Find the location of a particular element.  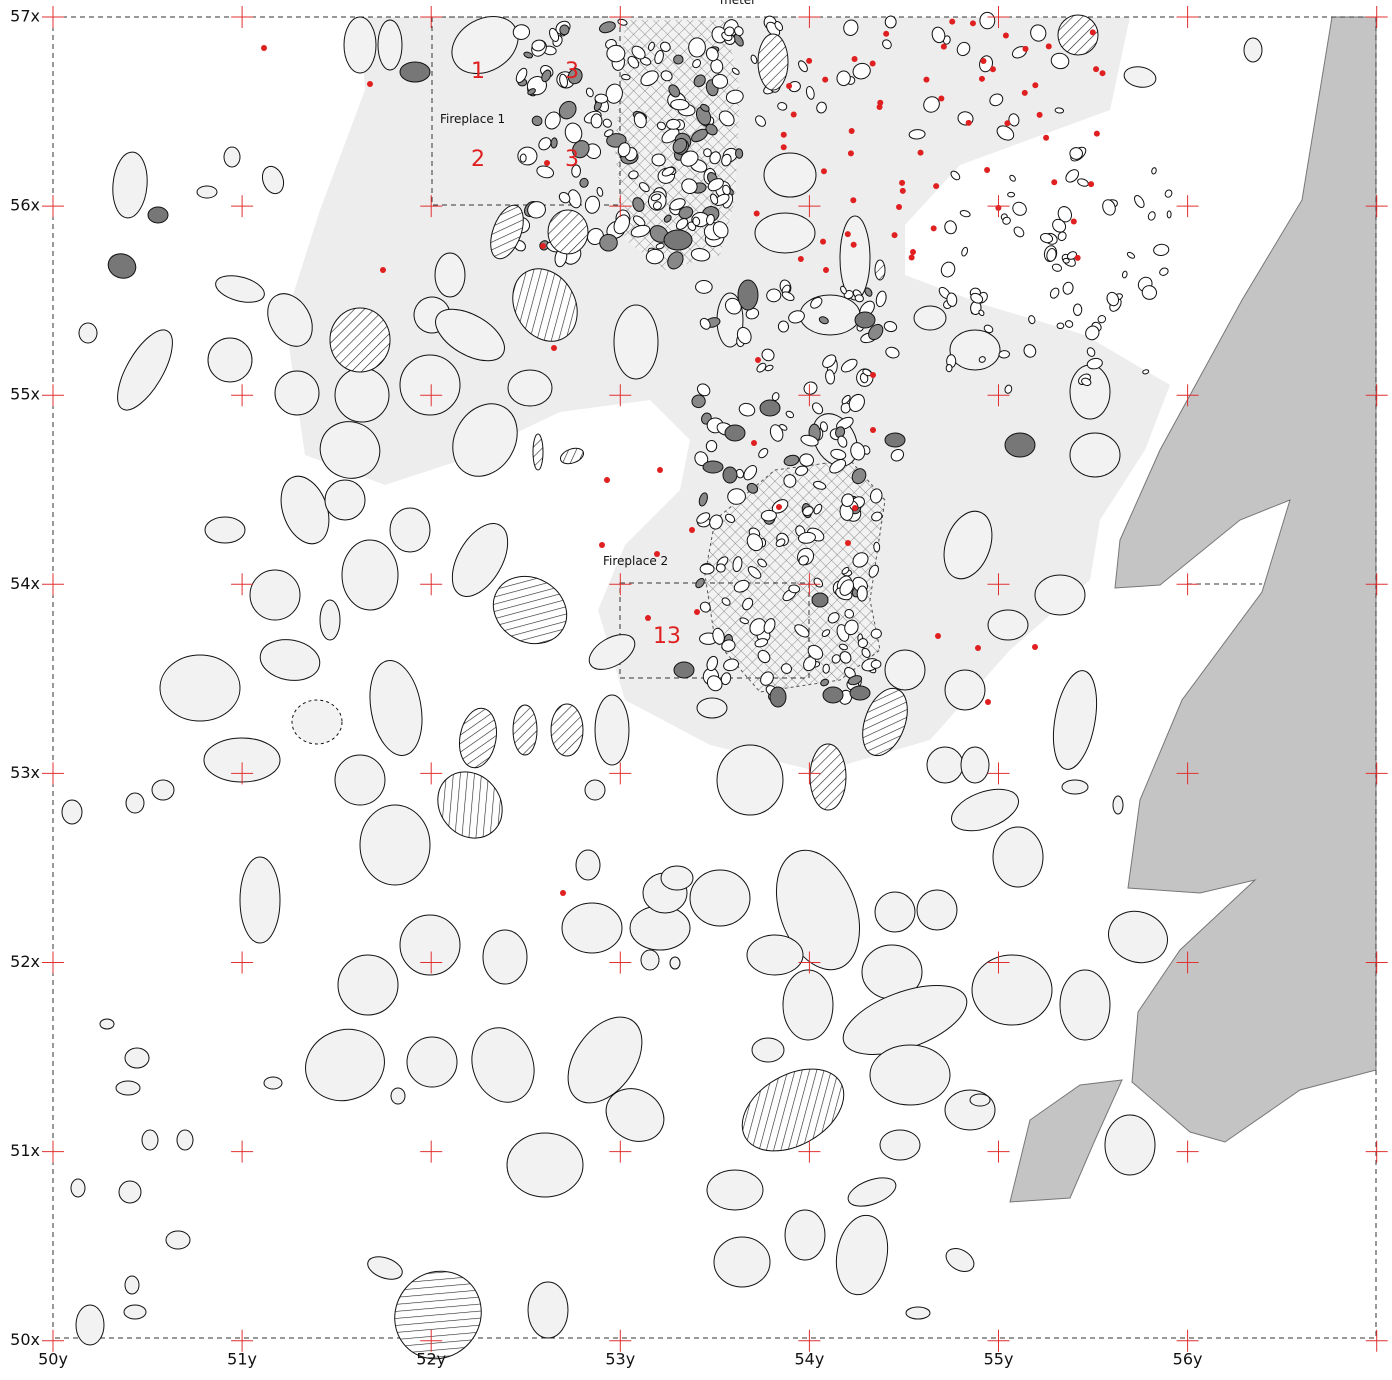

stone-outline is located at coordinates (317, 722).